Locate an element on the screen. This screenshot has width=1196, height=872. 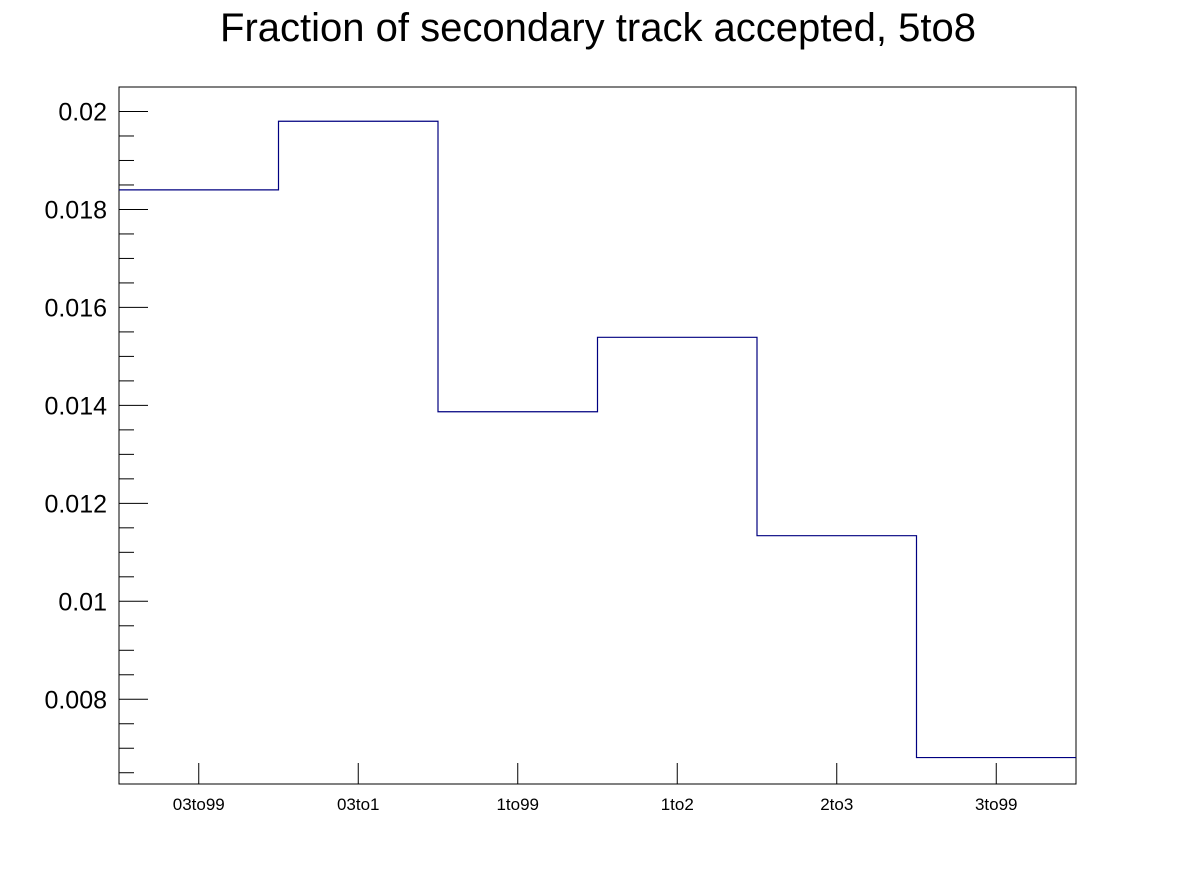
histogram-bin-1to99 is located at coordinates (518, 598).